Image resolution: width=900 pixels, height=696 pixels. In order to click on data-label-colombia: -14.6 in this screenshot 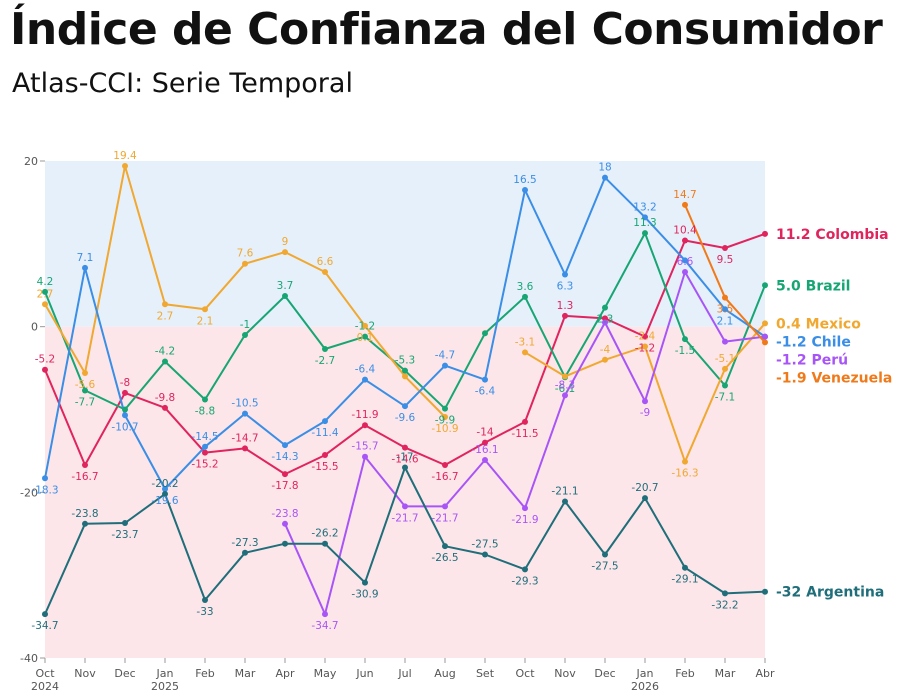, I will do `click(404, 460)`.